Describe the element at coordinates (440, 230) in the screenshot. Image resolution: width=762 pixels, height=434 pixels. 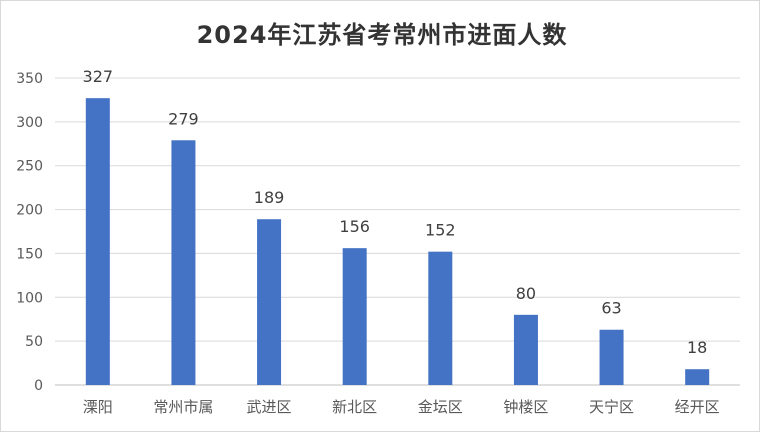
I see `data-label: 152` at that location.